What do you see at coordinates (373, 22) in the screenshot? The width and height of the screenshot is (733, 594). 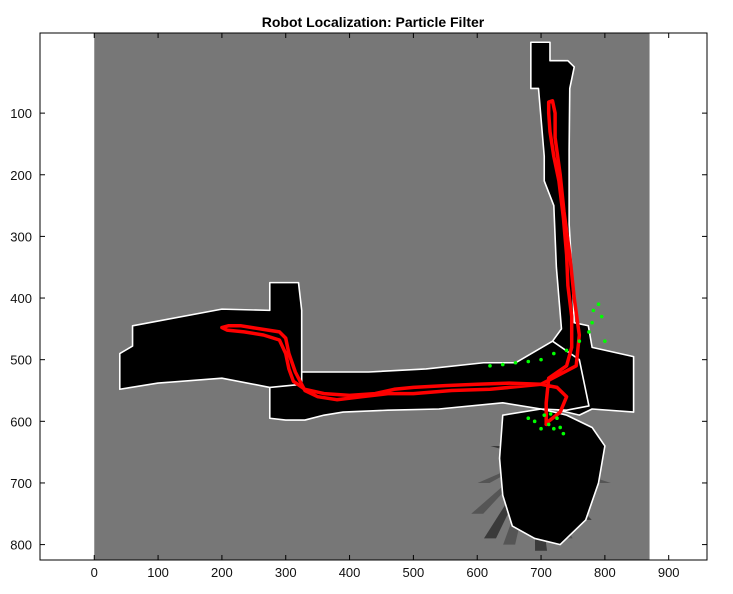 I see `chart-title: Robot Localization: Particle Filter` at bounding box center [373, 22].